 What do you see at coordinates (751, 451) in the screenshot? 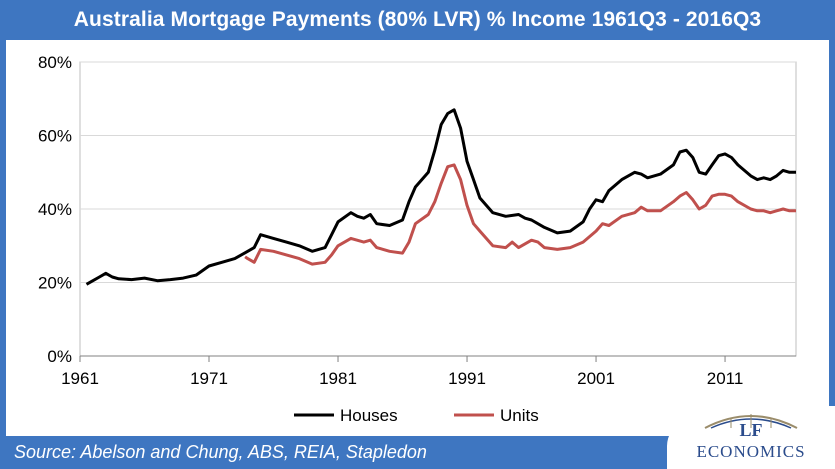
I see `logo-text-economics: ECONOMICS` at bounding box center [751, 451].